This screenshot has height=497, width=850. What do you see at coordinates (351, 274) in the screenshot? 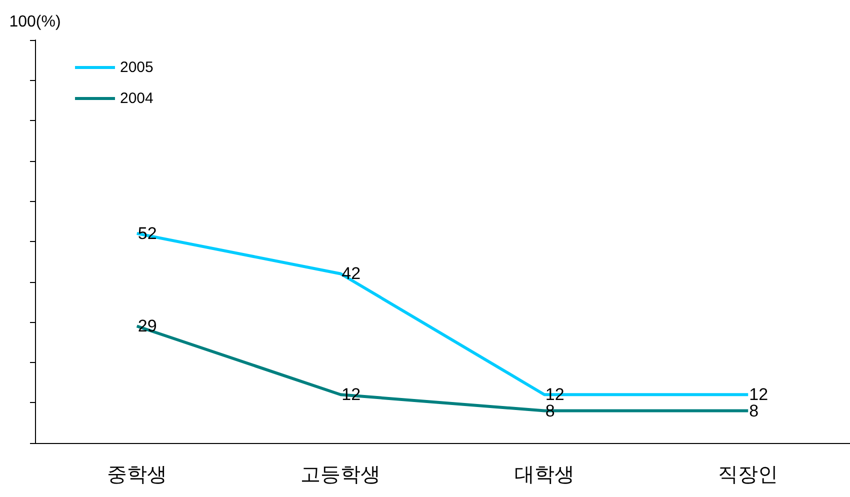
I see `data-label: 42` at bounding box center [351, 274].